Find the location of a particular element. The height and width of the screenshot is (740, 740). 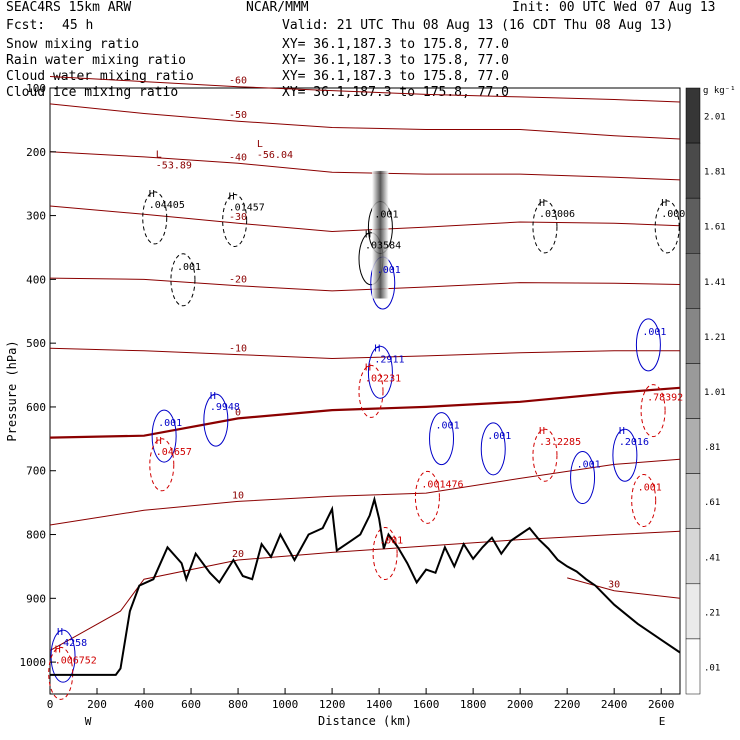

colorbar-unit: g kg⁻¹ is located at coordinates (719, 91).